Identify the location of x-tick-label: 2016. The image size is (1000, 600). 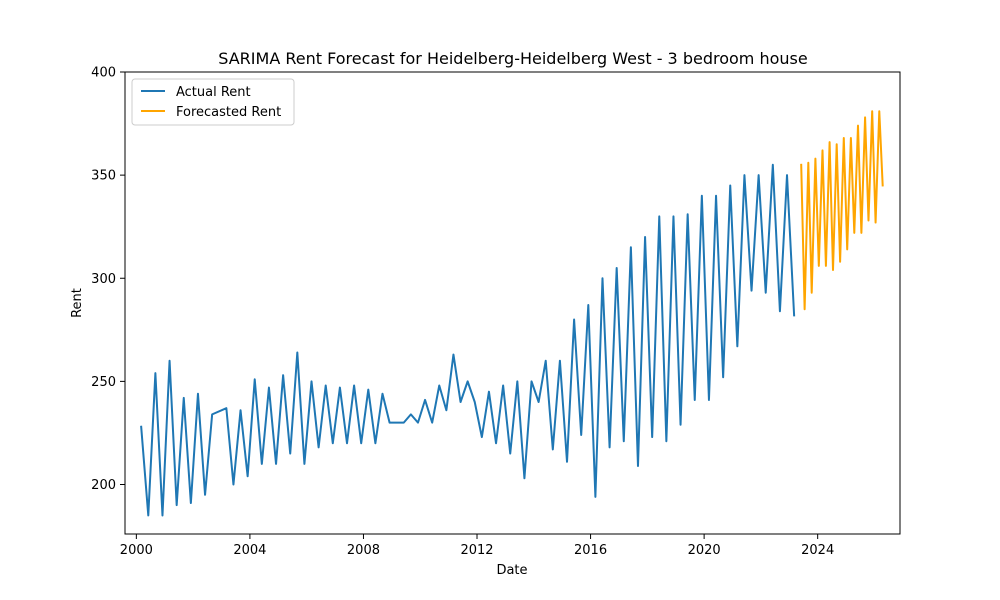
(590, 550).